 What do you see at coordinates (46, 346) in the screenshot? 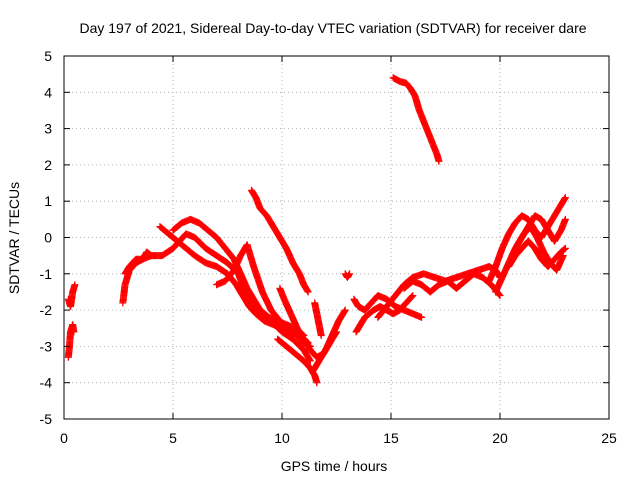
I see `y-tick-label: -3` at bounding box center [46, 346].